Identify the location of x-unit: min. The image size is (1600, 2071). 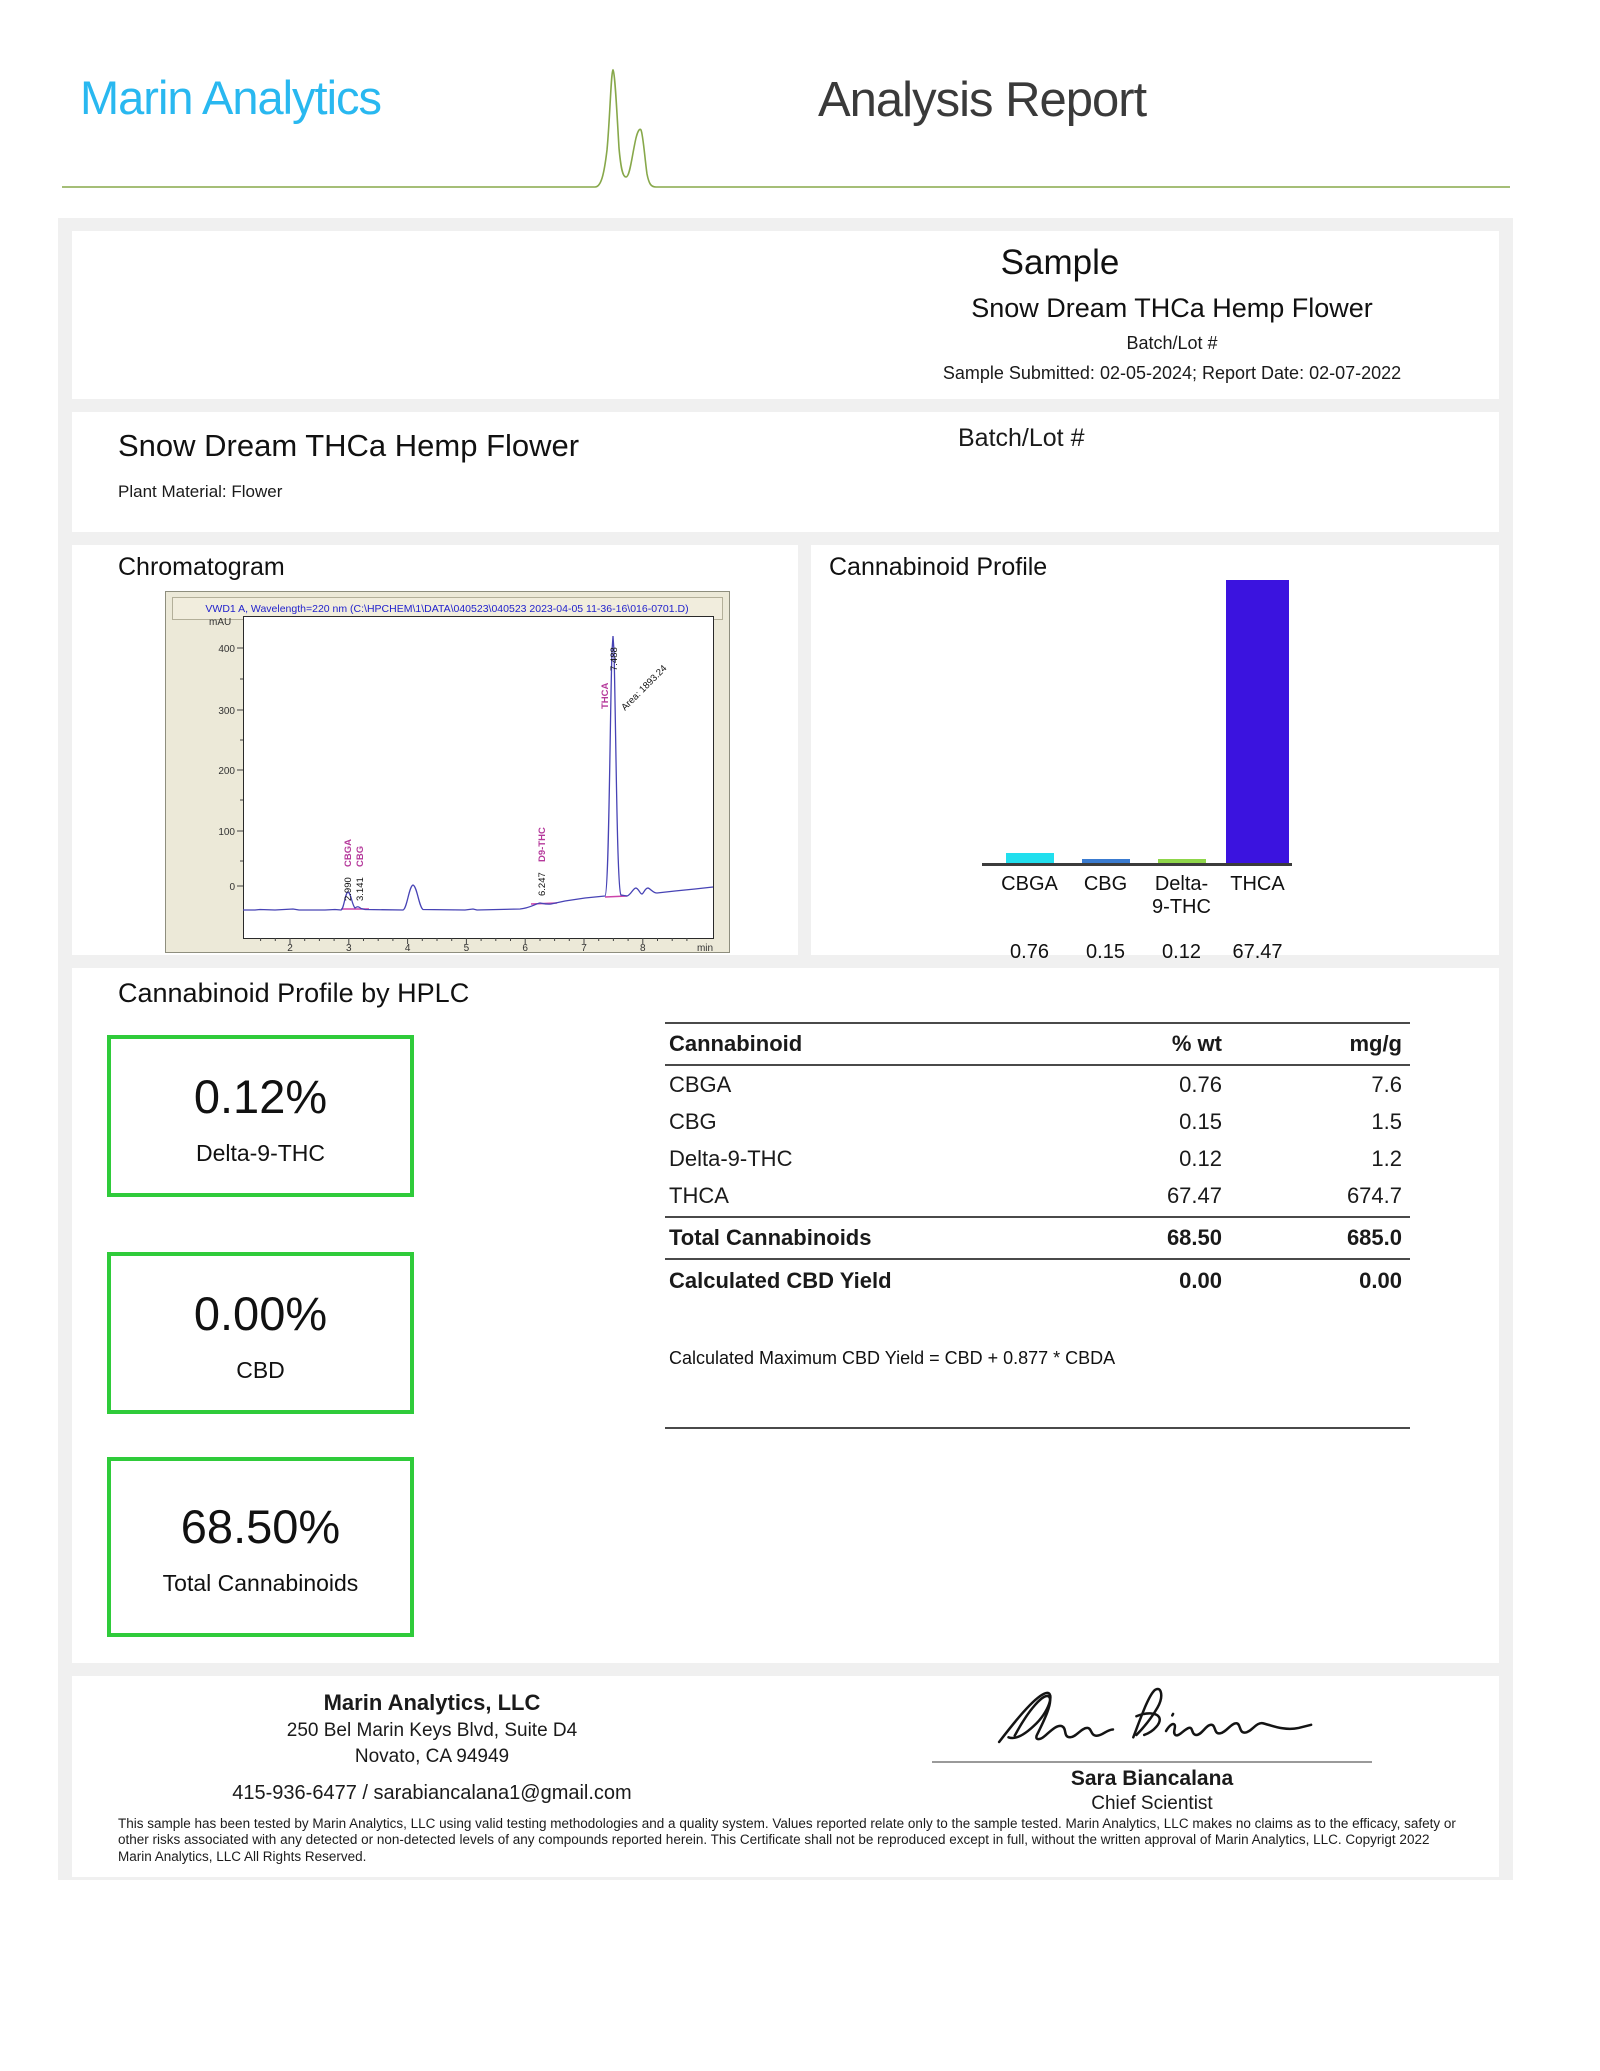
(705, 948).